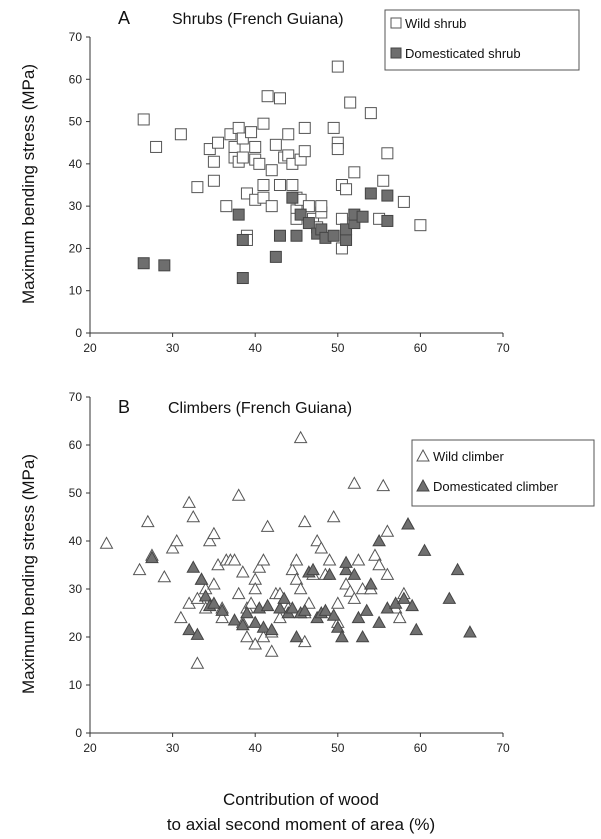 This screenshot has height=839, width=601. Describe the element at coordinates (503, 748) in the screenshot. I see `panel-b-x-tick-label: 70` at that location.